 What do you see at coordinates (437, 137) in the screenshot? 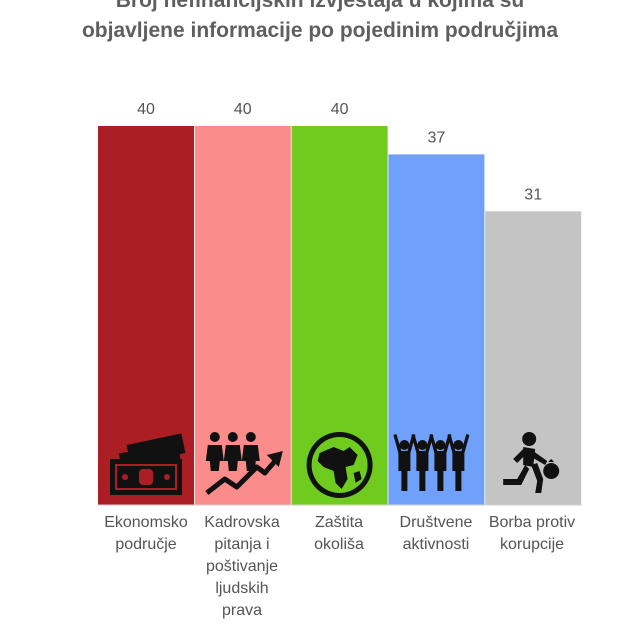
I see `value-label-4: 37` at bounding box center [437, 137].